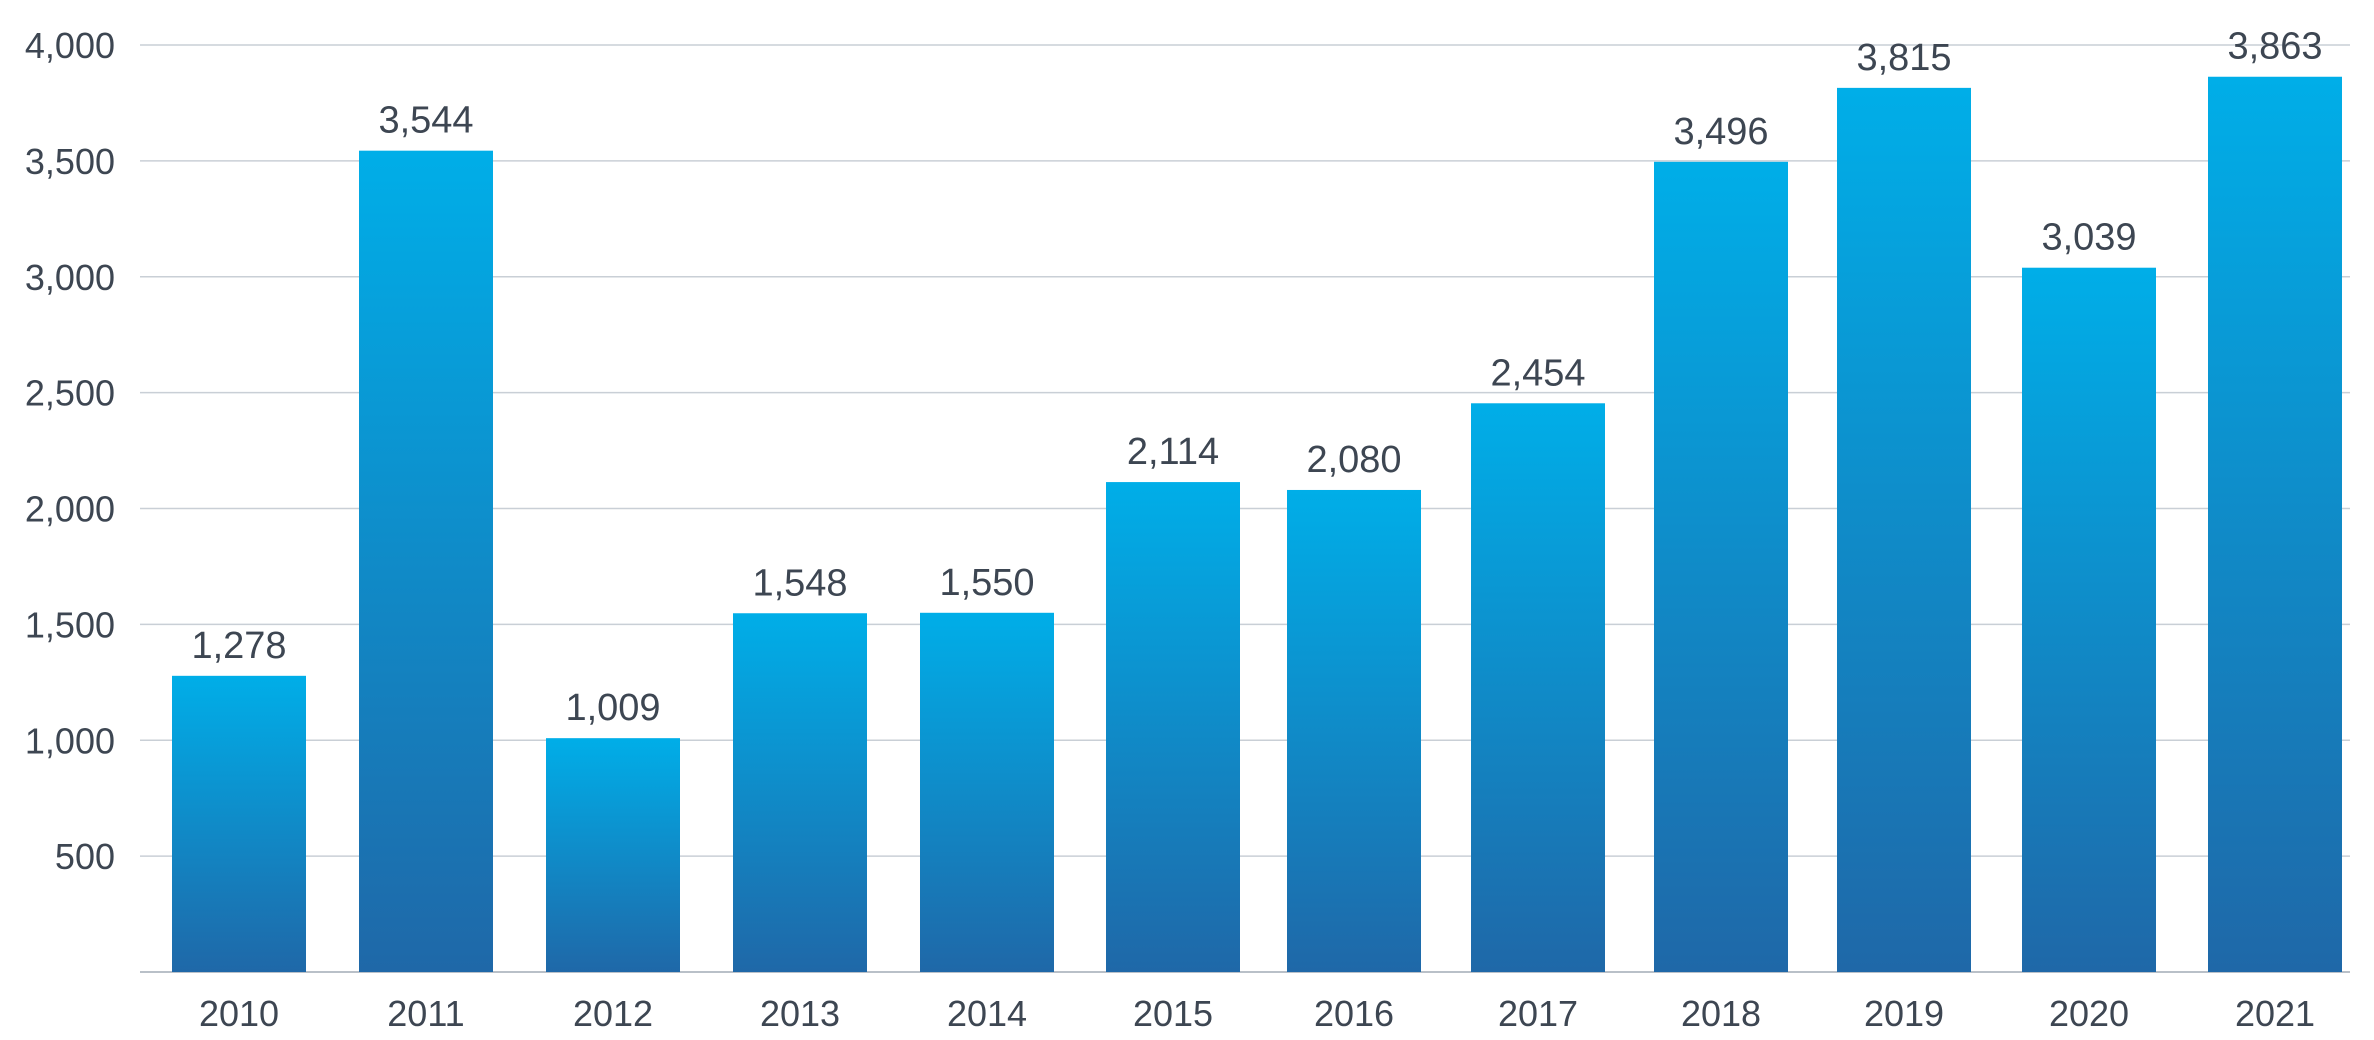 This screenshot has height=1040, width=2374. Describe the element at coordinates (70, 277) in the screenshot. I see `y-tick-label: 3,000` at that location.